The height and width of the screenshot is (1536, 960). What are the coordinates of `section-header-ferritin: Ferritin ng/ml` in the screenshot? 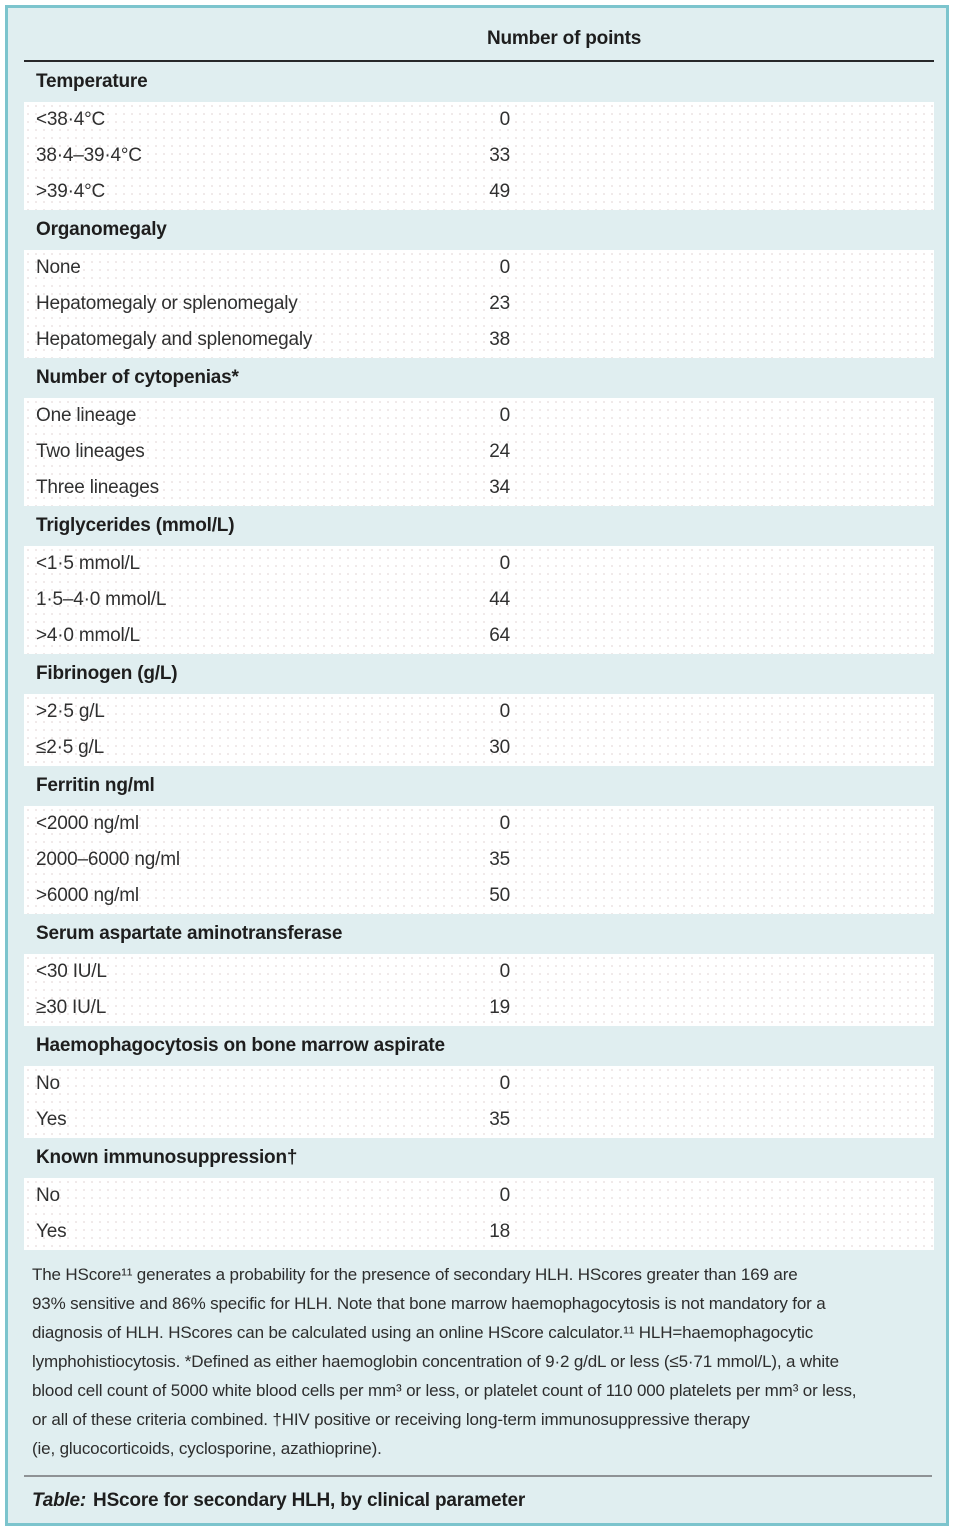 It's located at (95, 785).